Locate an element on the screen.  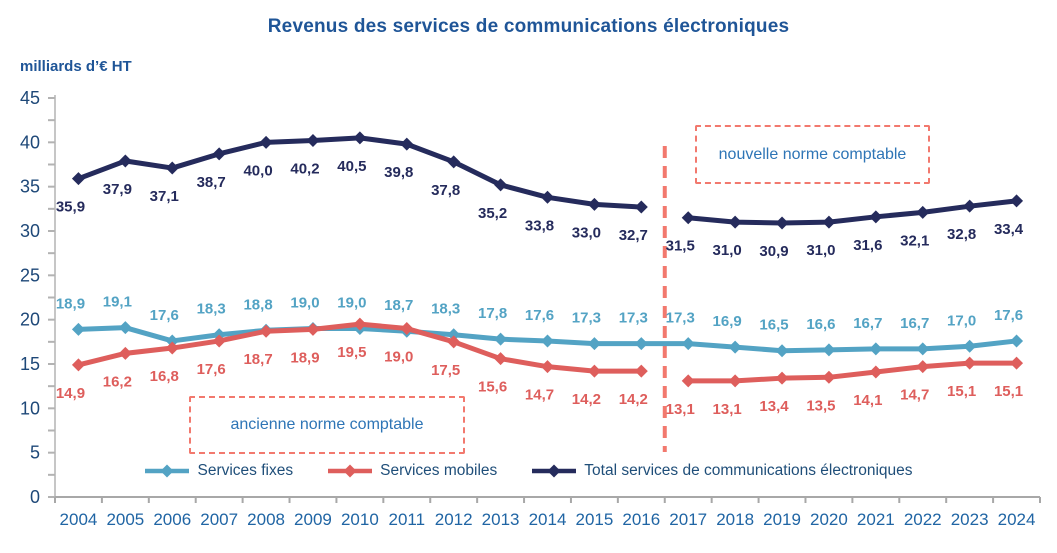
legend-item-services-fixes: Services fixes is located at coordinates (218, 471).